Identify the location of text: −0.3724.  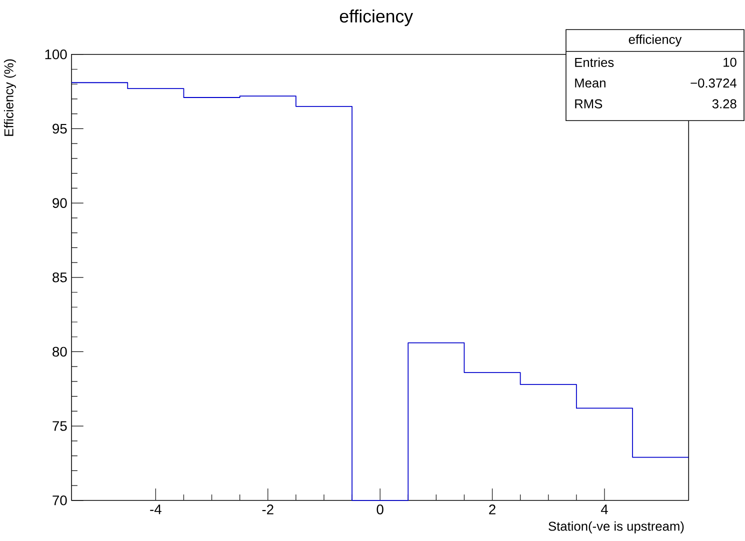
(713, 83).